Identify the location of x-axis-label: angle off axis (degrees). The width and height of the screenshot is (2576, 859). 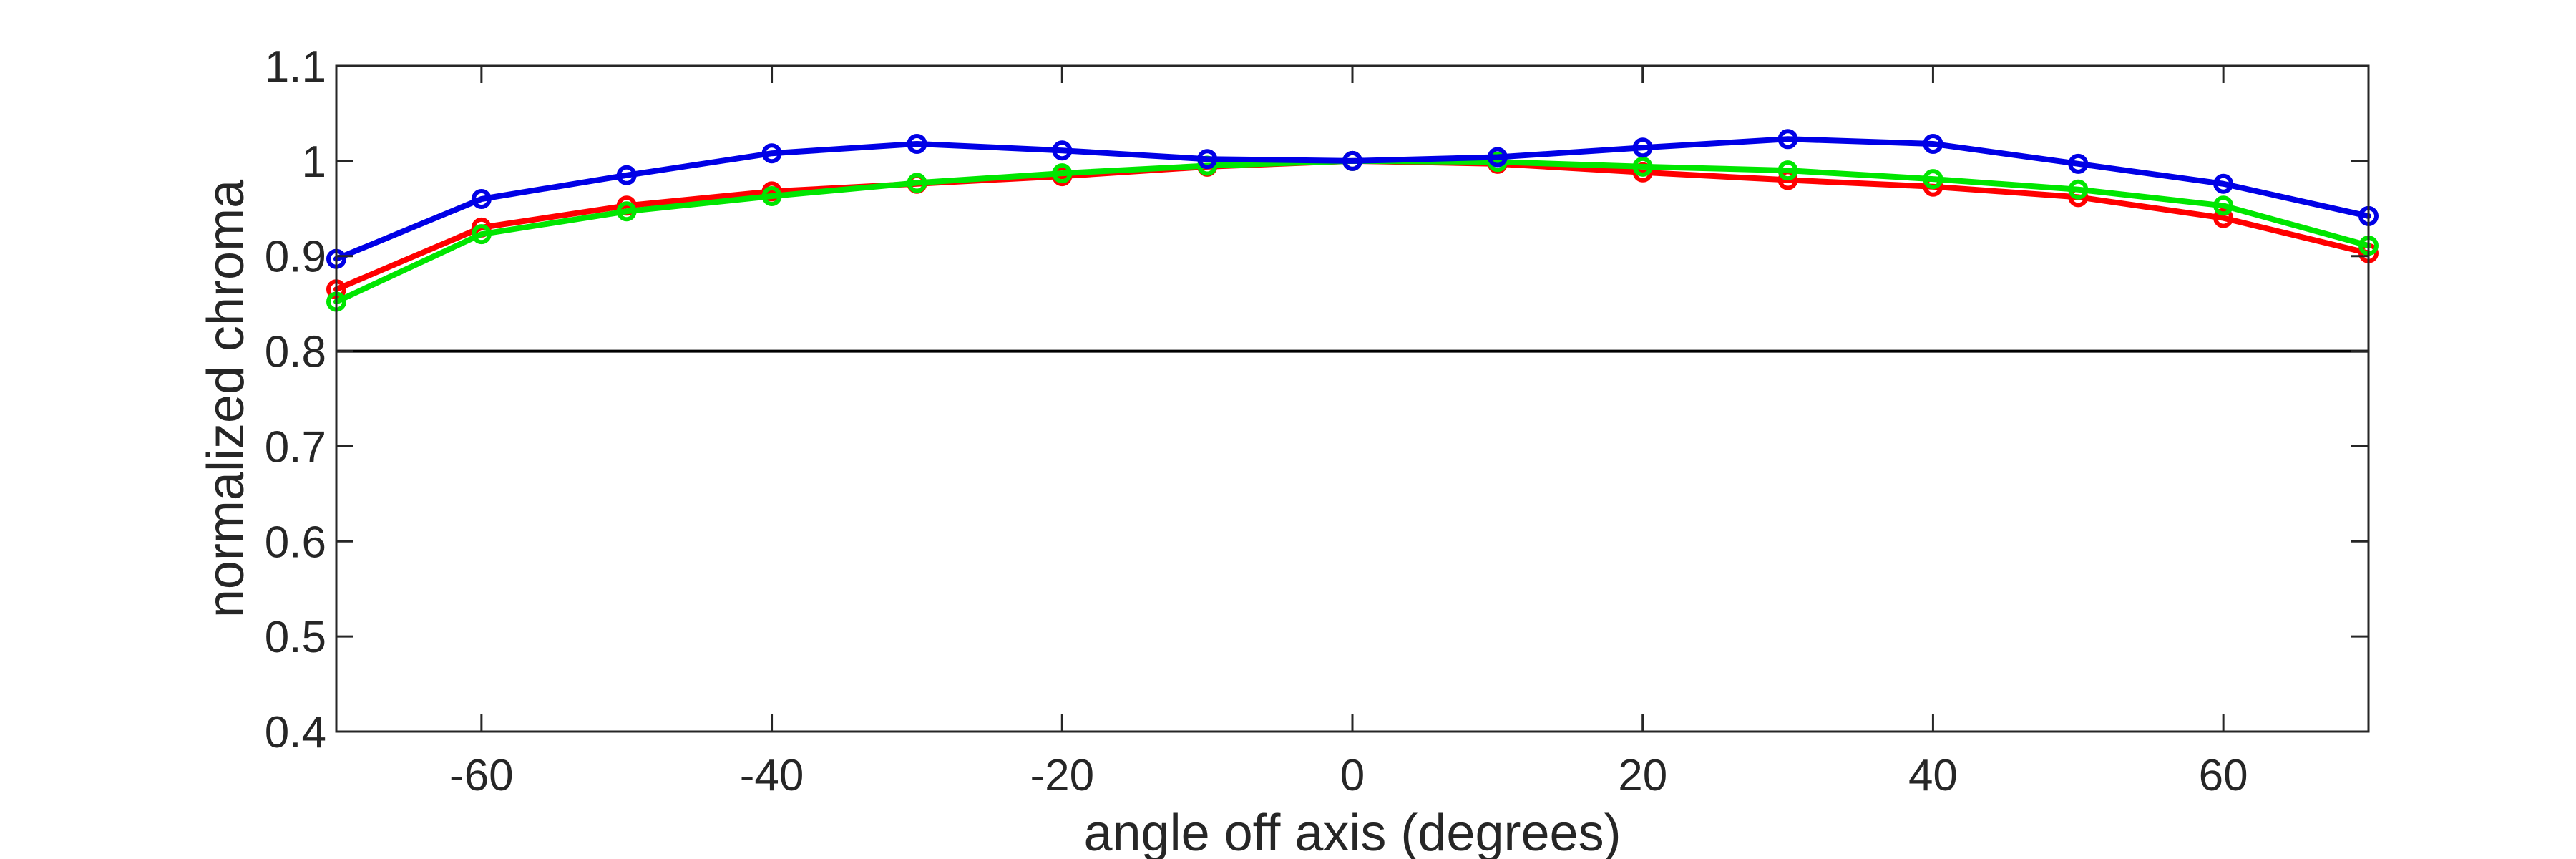
(1352, 832).